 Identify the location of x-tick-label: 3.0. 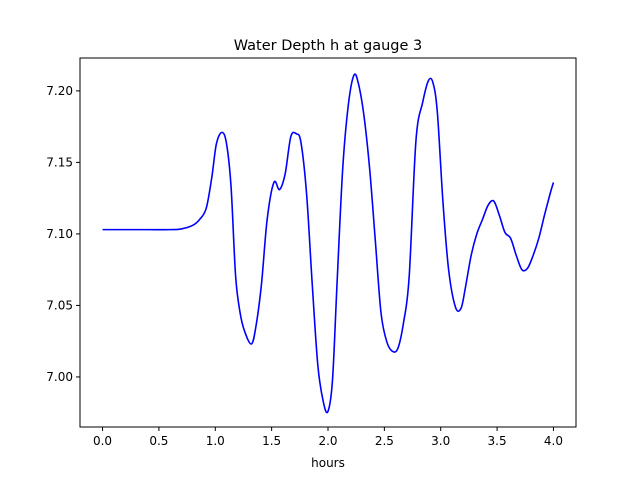
(440, 441).